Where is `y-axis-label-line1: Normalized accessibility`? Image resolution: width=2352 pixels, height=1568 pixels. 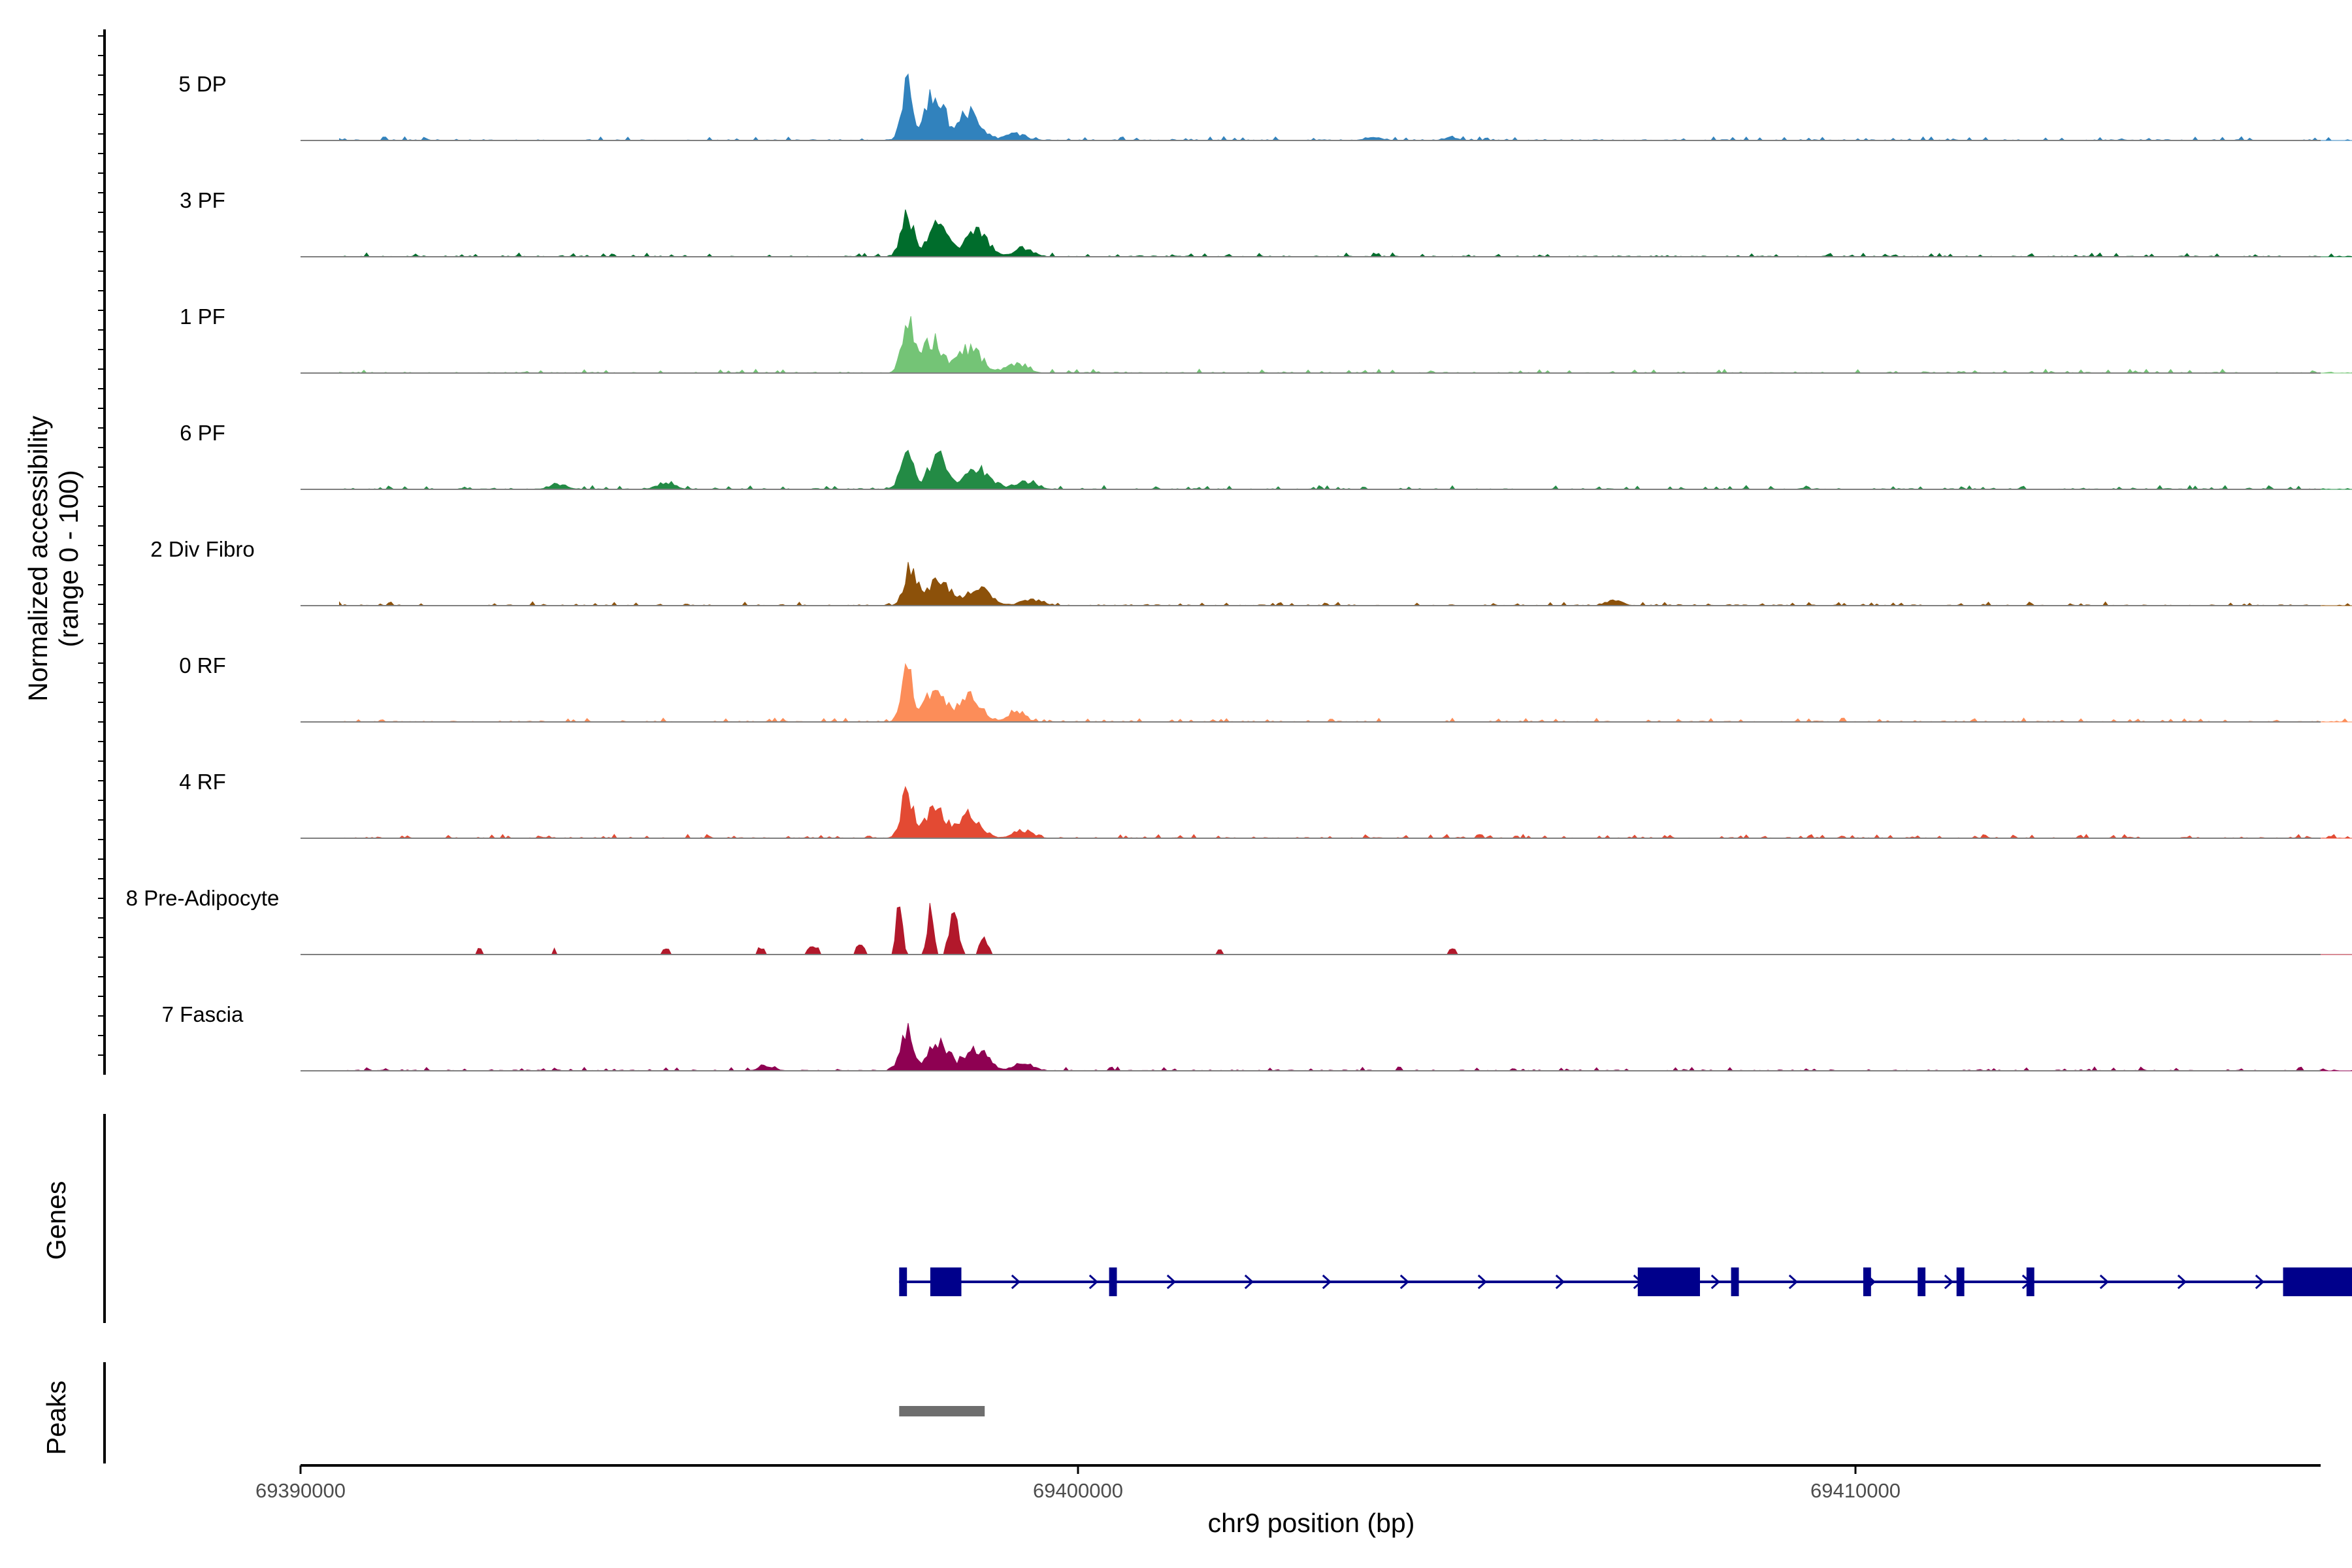
y-axis-label-line1: Normalized accessibility is located at coordinates (38, 559).